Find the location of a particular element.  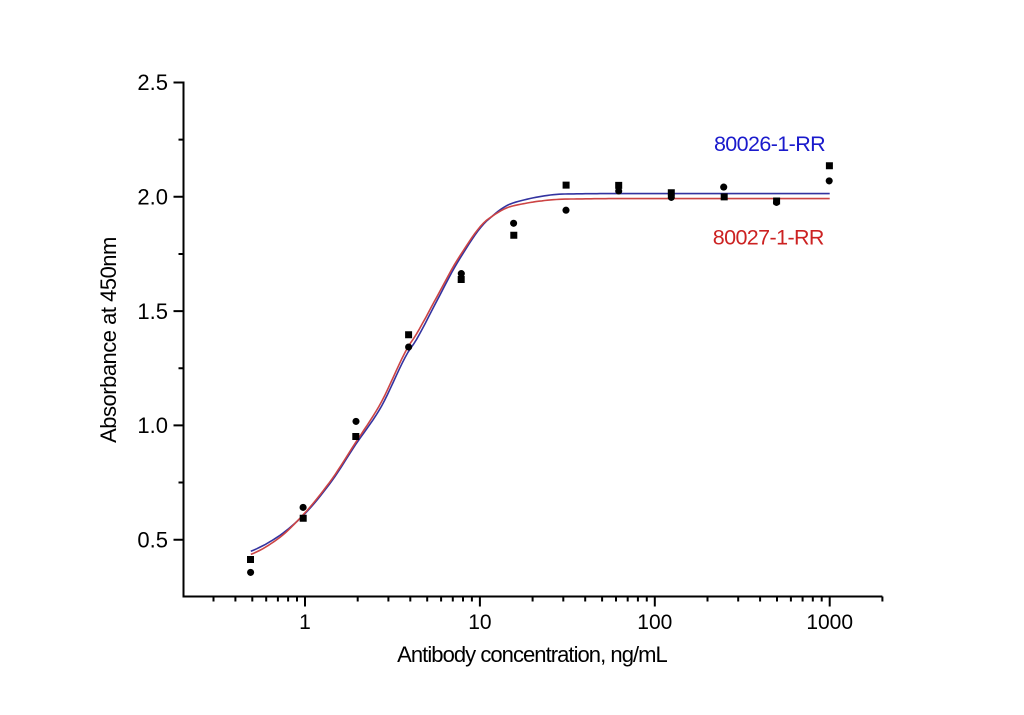

svg-text: Absorbance at 450nm is located at coordinates (108, 340).